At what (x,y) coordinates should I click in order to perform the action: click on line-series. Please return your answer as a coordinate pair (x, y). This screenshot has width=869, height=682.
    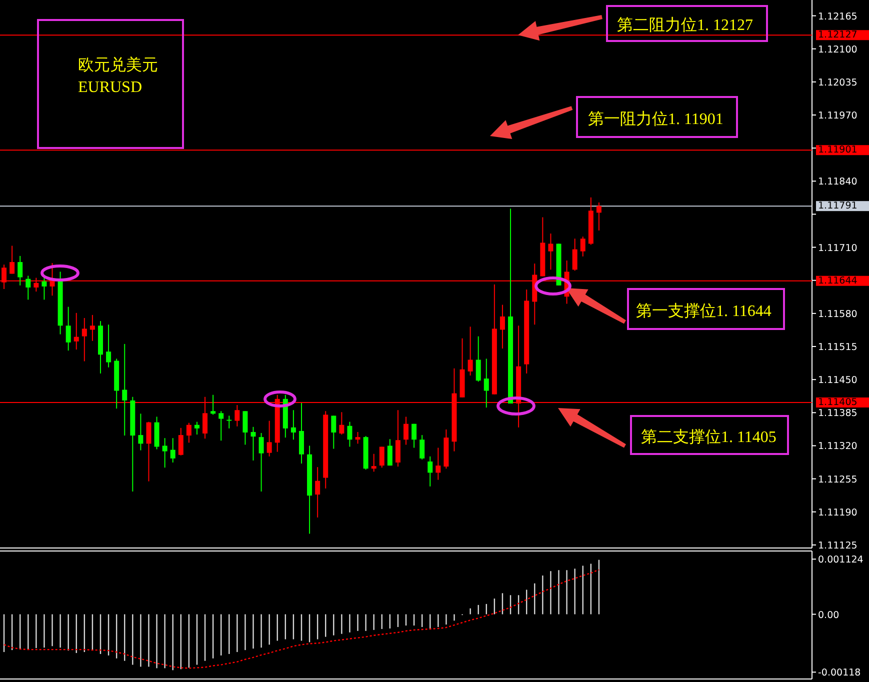
    Looking at the image, I should click on (301, 619).